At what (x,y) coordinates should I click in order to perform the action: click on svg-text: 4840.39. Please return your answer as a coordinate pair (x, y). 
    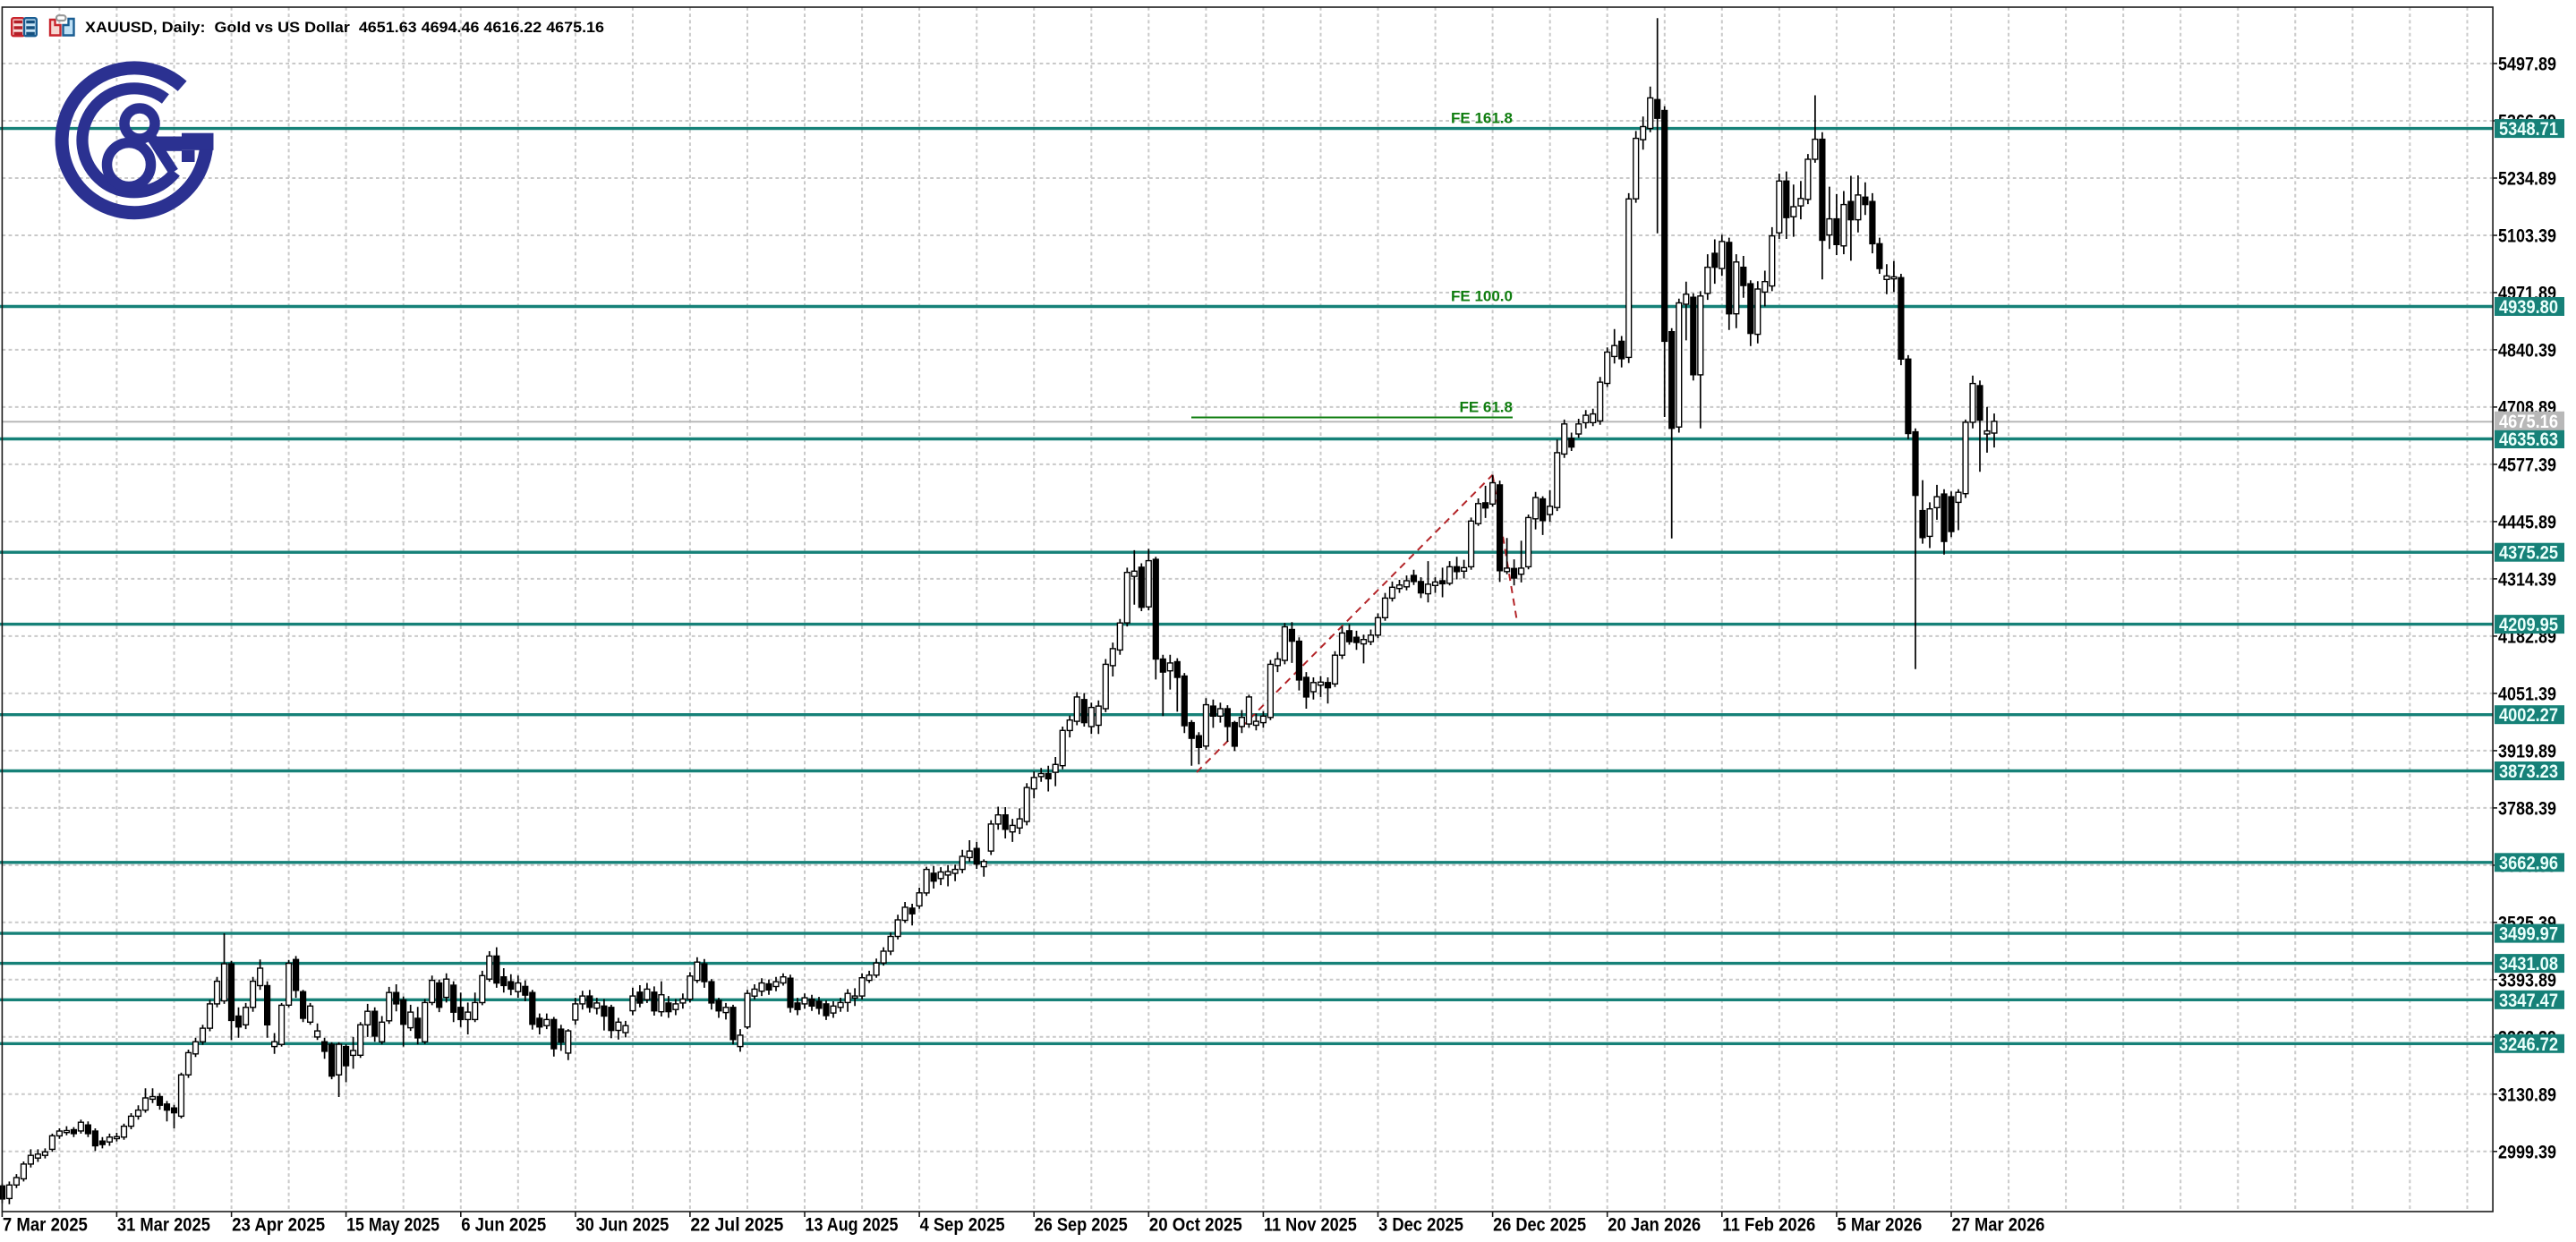
    Looking at the image, I should click on (2527, 351).